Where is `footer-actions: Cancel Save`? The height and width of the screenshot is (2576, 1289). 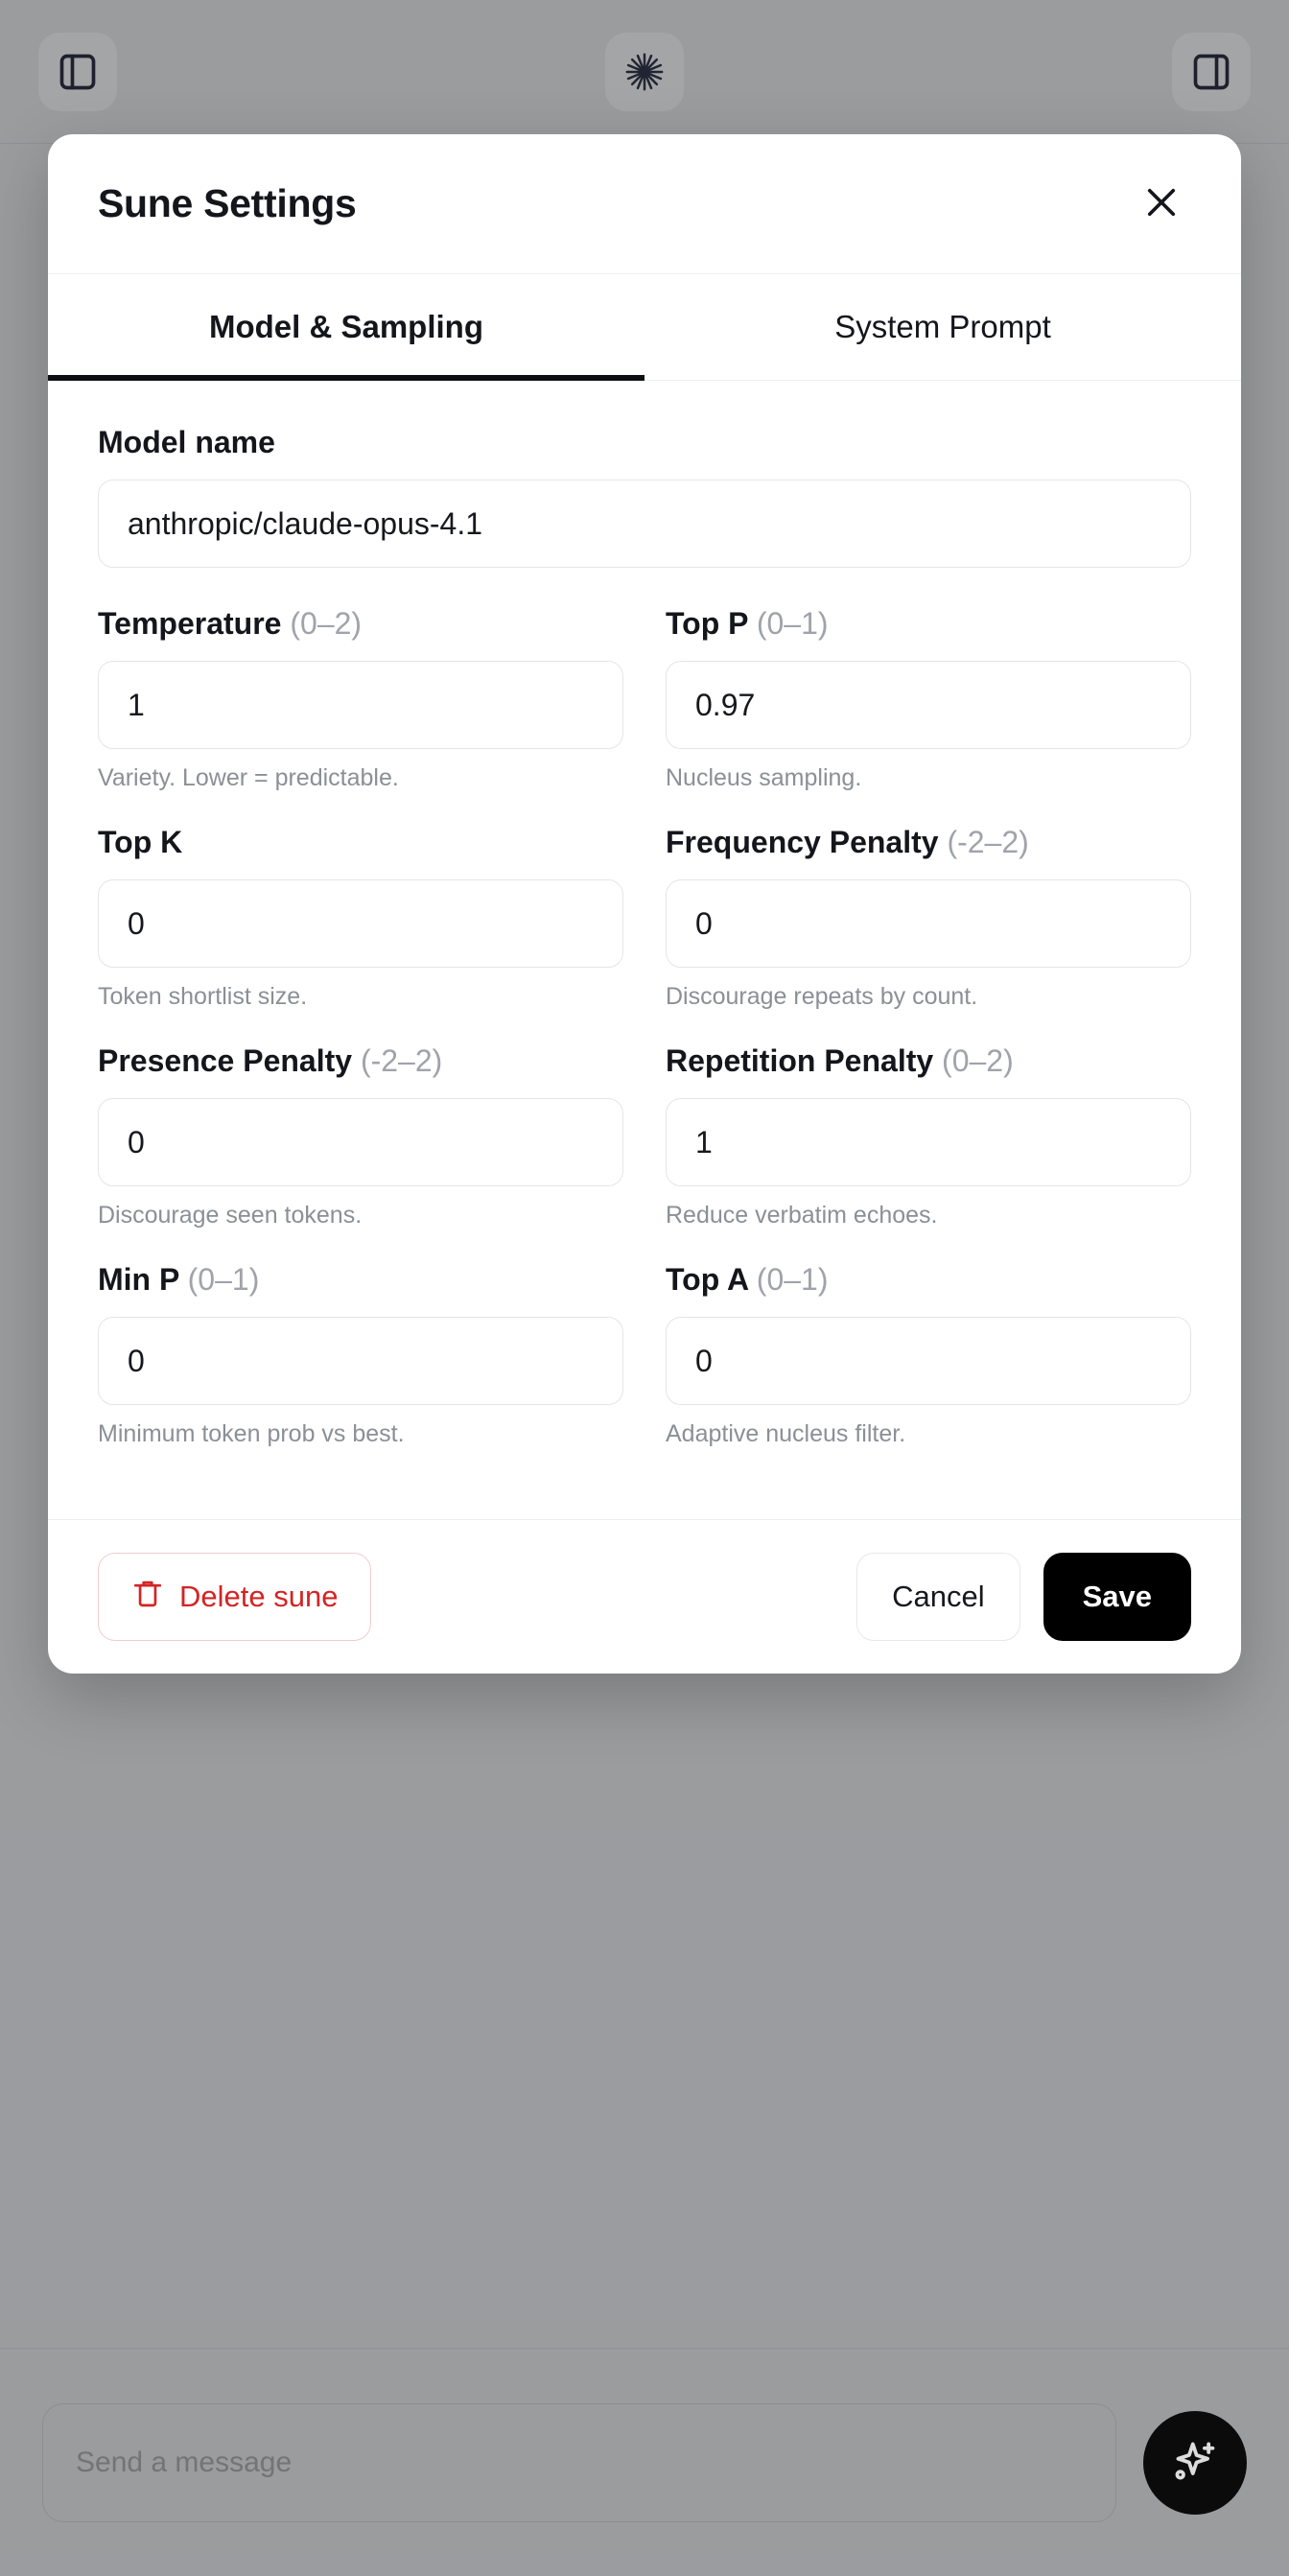
footer-actions: Cancel Save is located at coordinates (1023, 1597).